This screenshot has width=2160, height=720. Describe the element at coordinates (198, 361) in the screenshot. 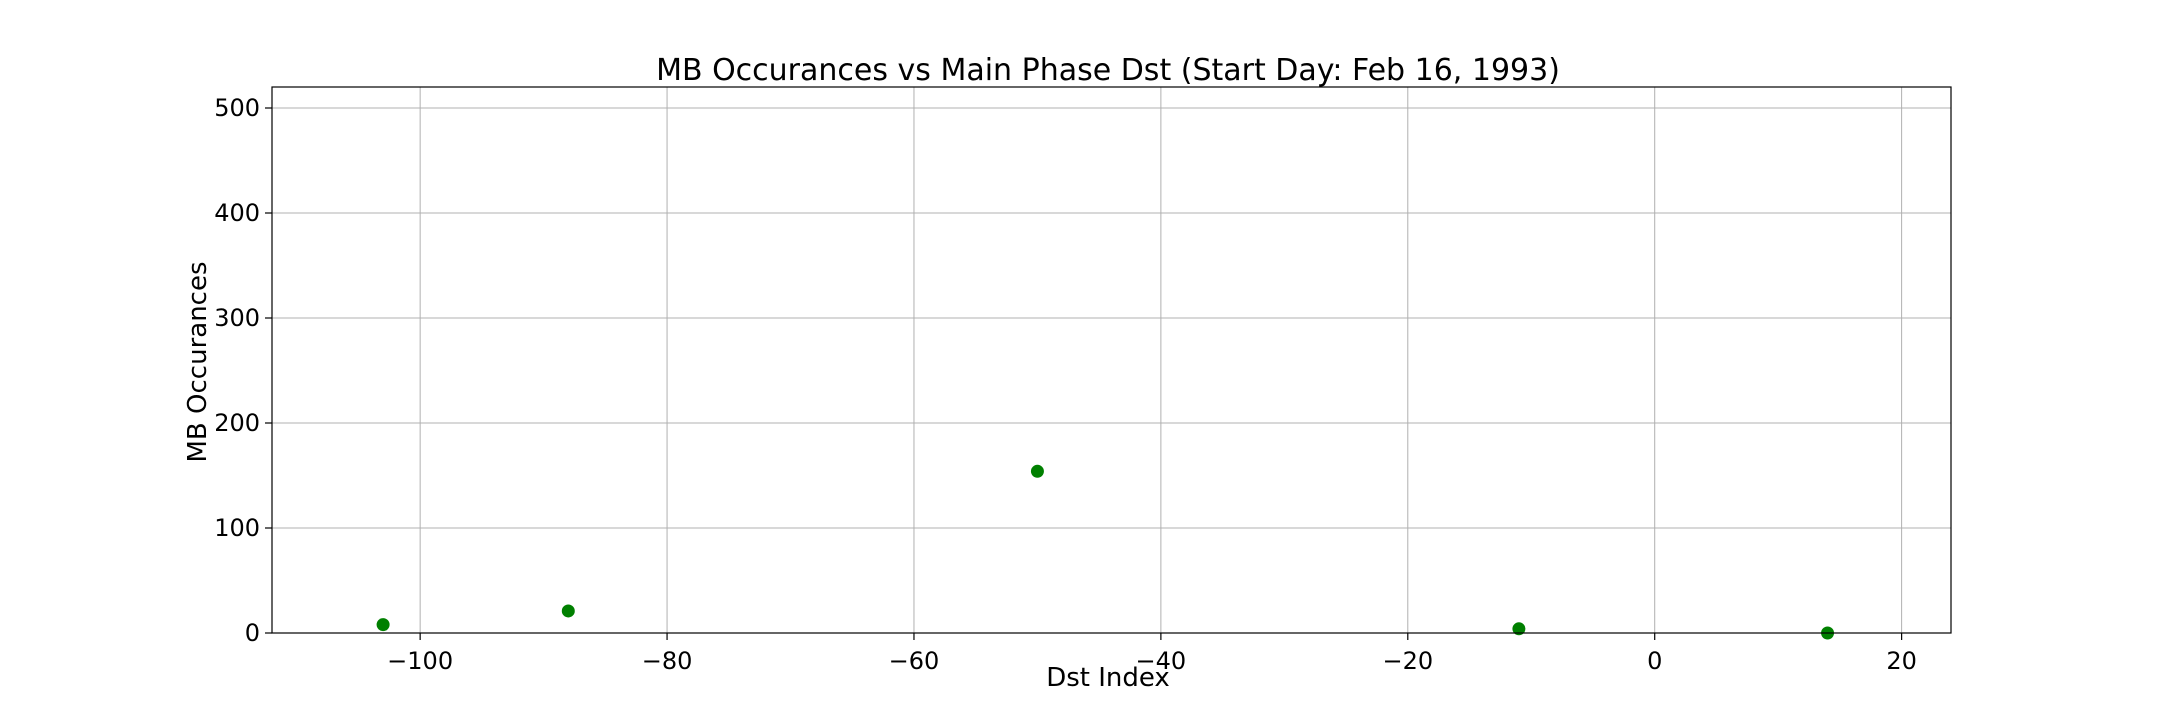

I see `y-axis-label: MB Occurances` at that location.